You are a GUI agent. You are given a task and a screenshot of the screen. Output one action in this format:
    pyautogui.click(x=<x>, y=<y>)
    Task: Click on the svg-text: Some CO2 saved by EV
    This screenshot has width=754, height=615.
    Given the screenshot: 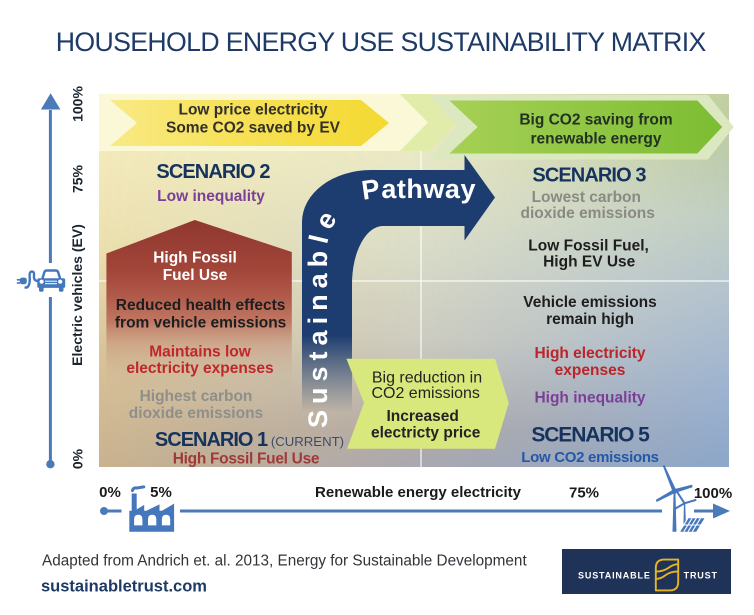 What is the action you would take?
    pyautogui.click(x=253, y=128)
    